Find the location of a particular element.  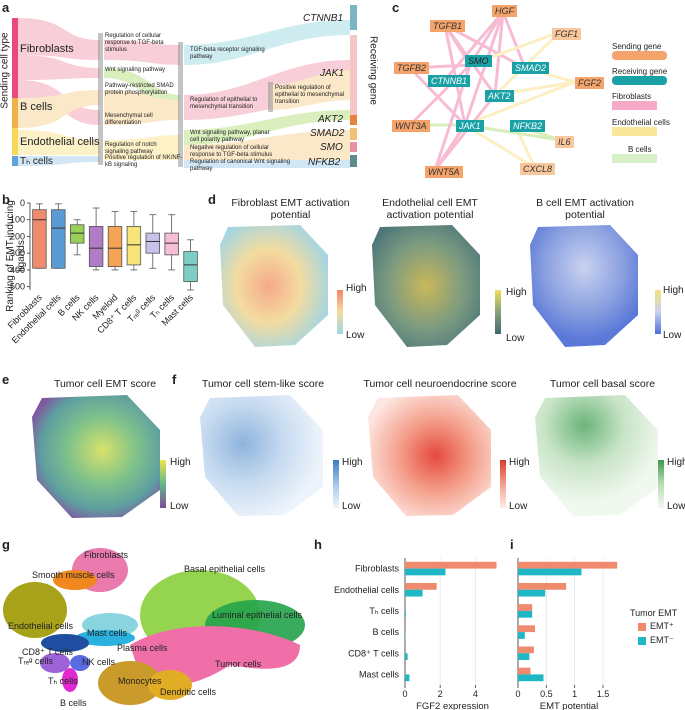

gene-bar-nfkb2 is located at coordinates (353, 161).